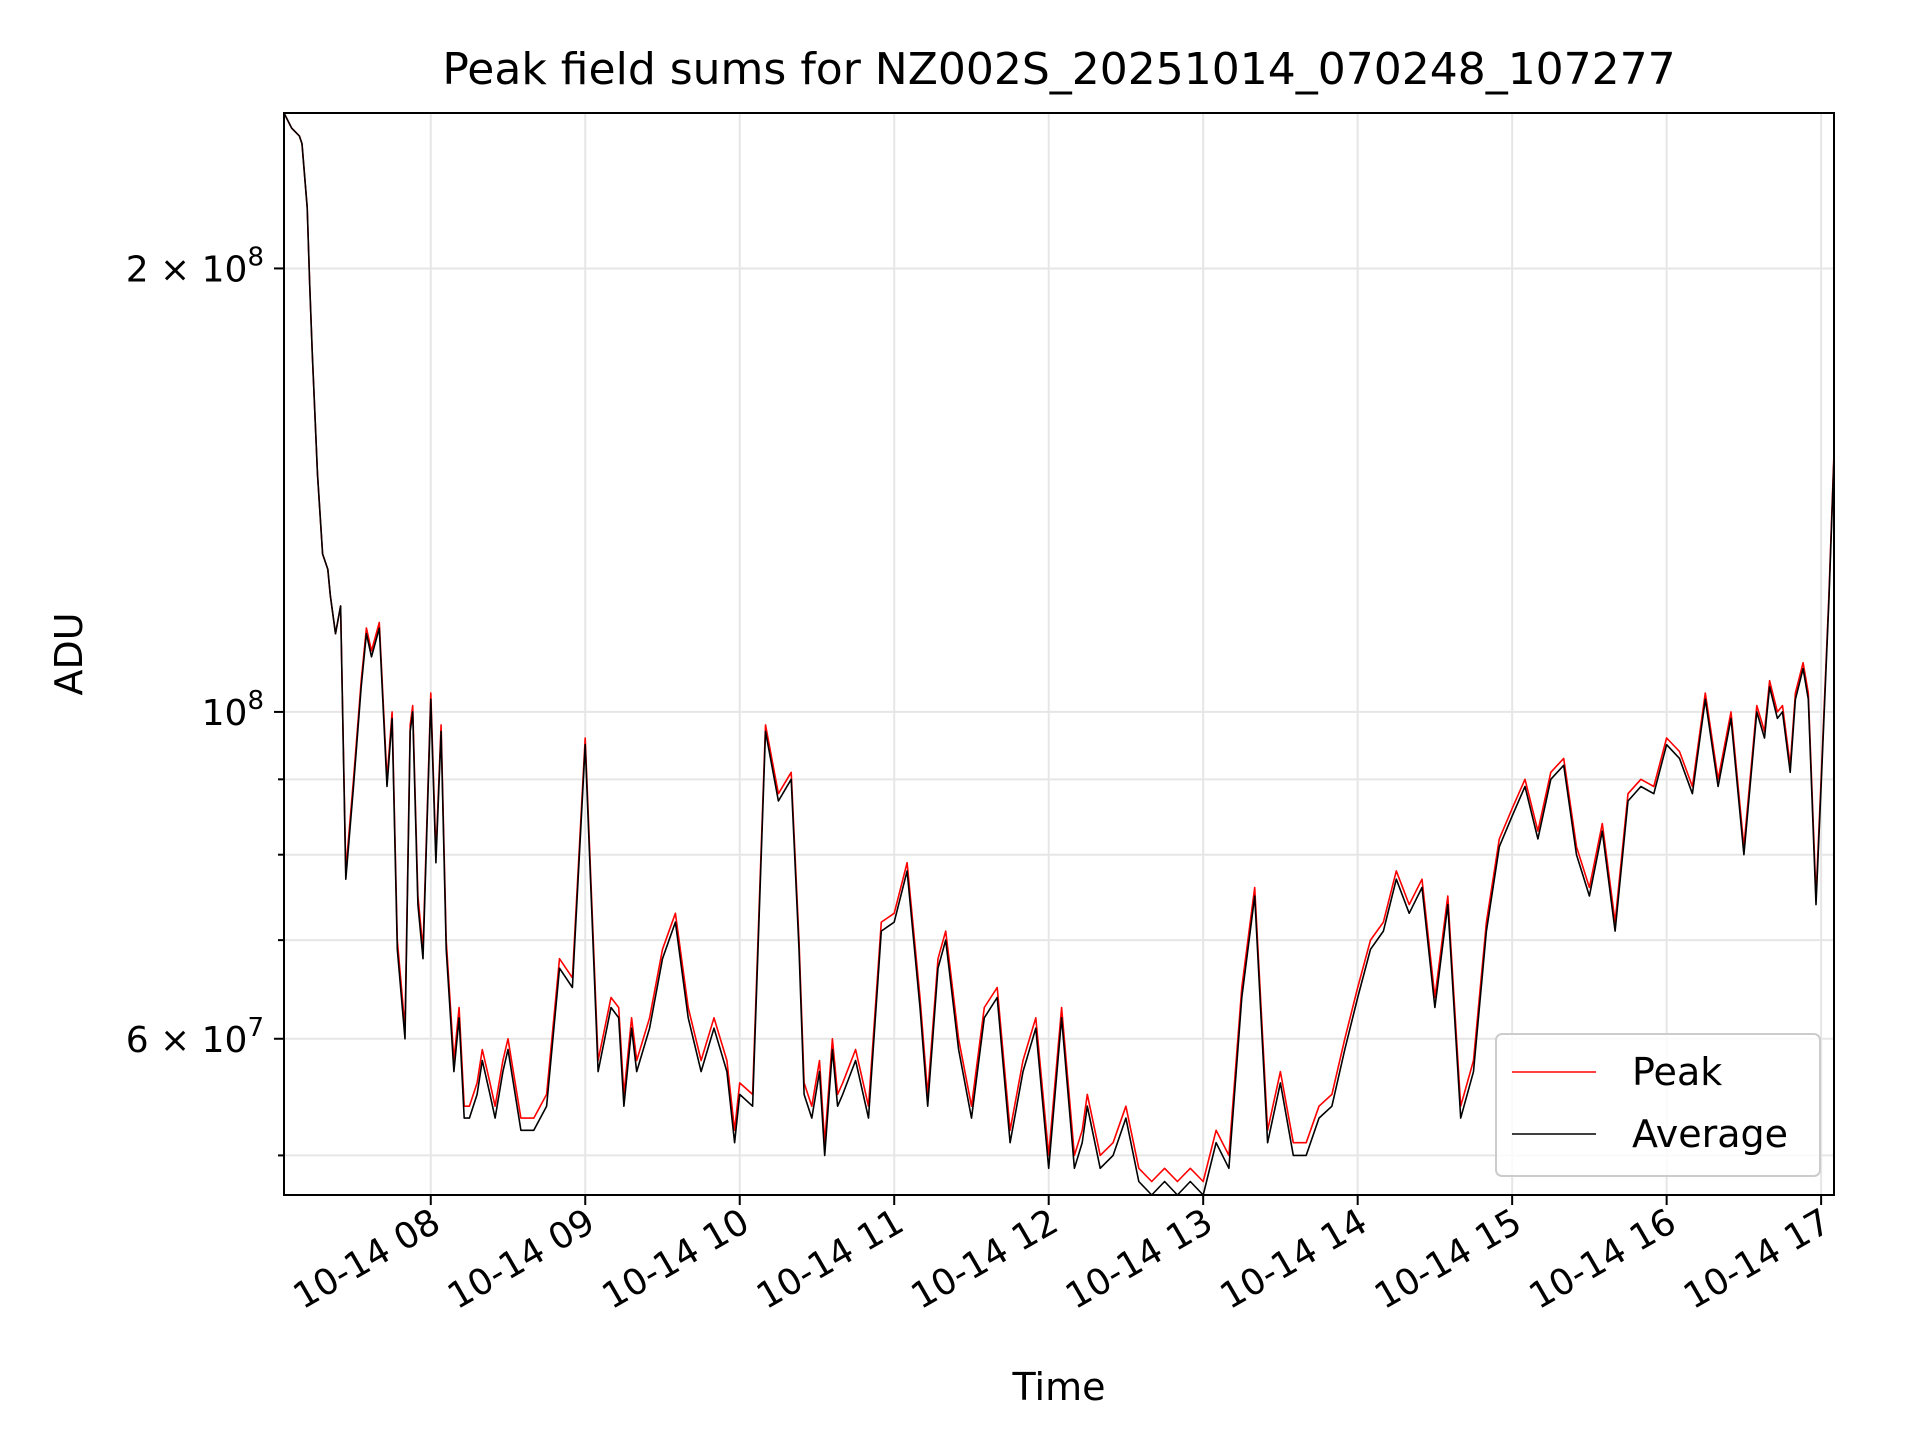 This screenshot has height=1440, width=1920. I want to click on y-axis-label: ADU, so click(69, 653).